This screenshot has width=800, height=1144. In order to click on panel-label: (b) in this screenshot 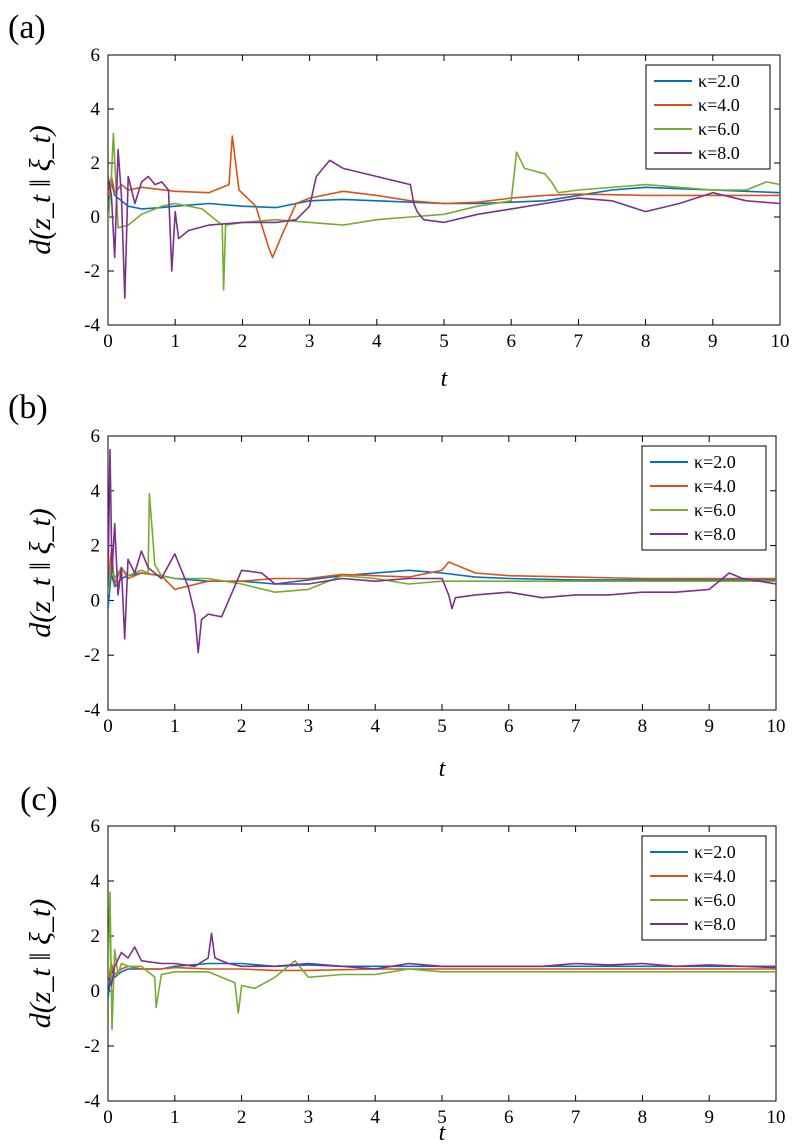, I will do `click(28, 407)`.